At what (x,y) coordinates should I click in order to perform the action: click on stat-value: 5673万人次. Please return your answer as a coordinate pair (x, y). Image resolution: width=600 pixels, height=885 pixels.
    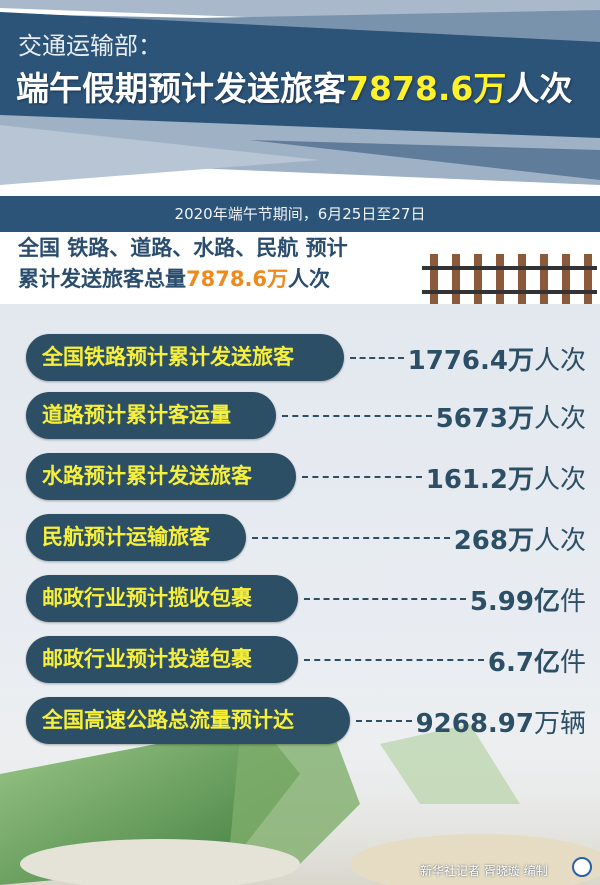
    Looking at the image, I should click on (511, 416).